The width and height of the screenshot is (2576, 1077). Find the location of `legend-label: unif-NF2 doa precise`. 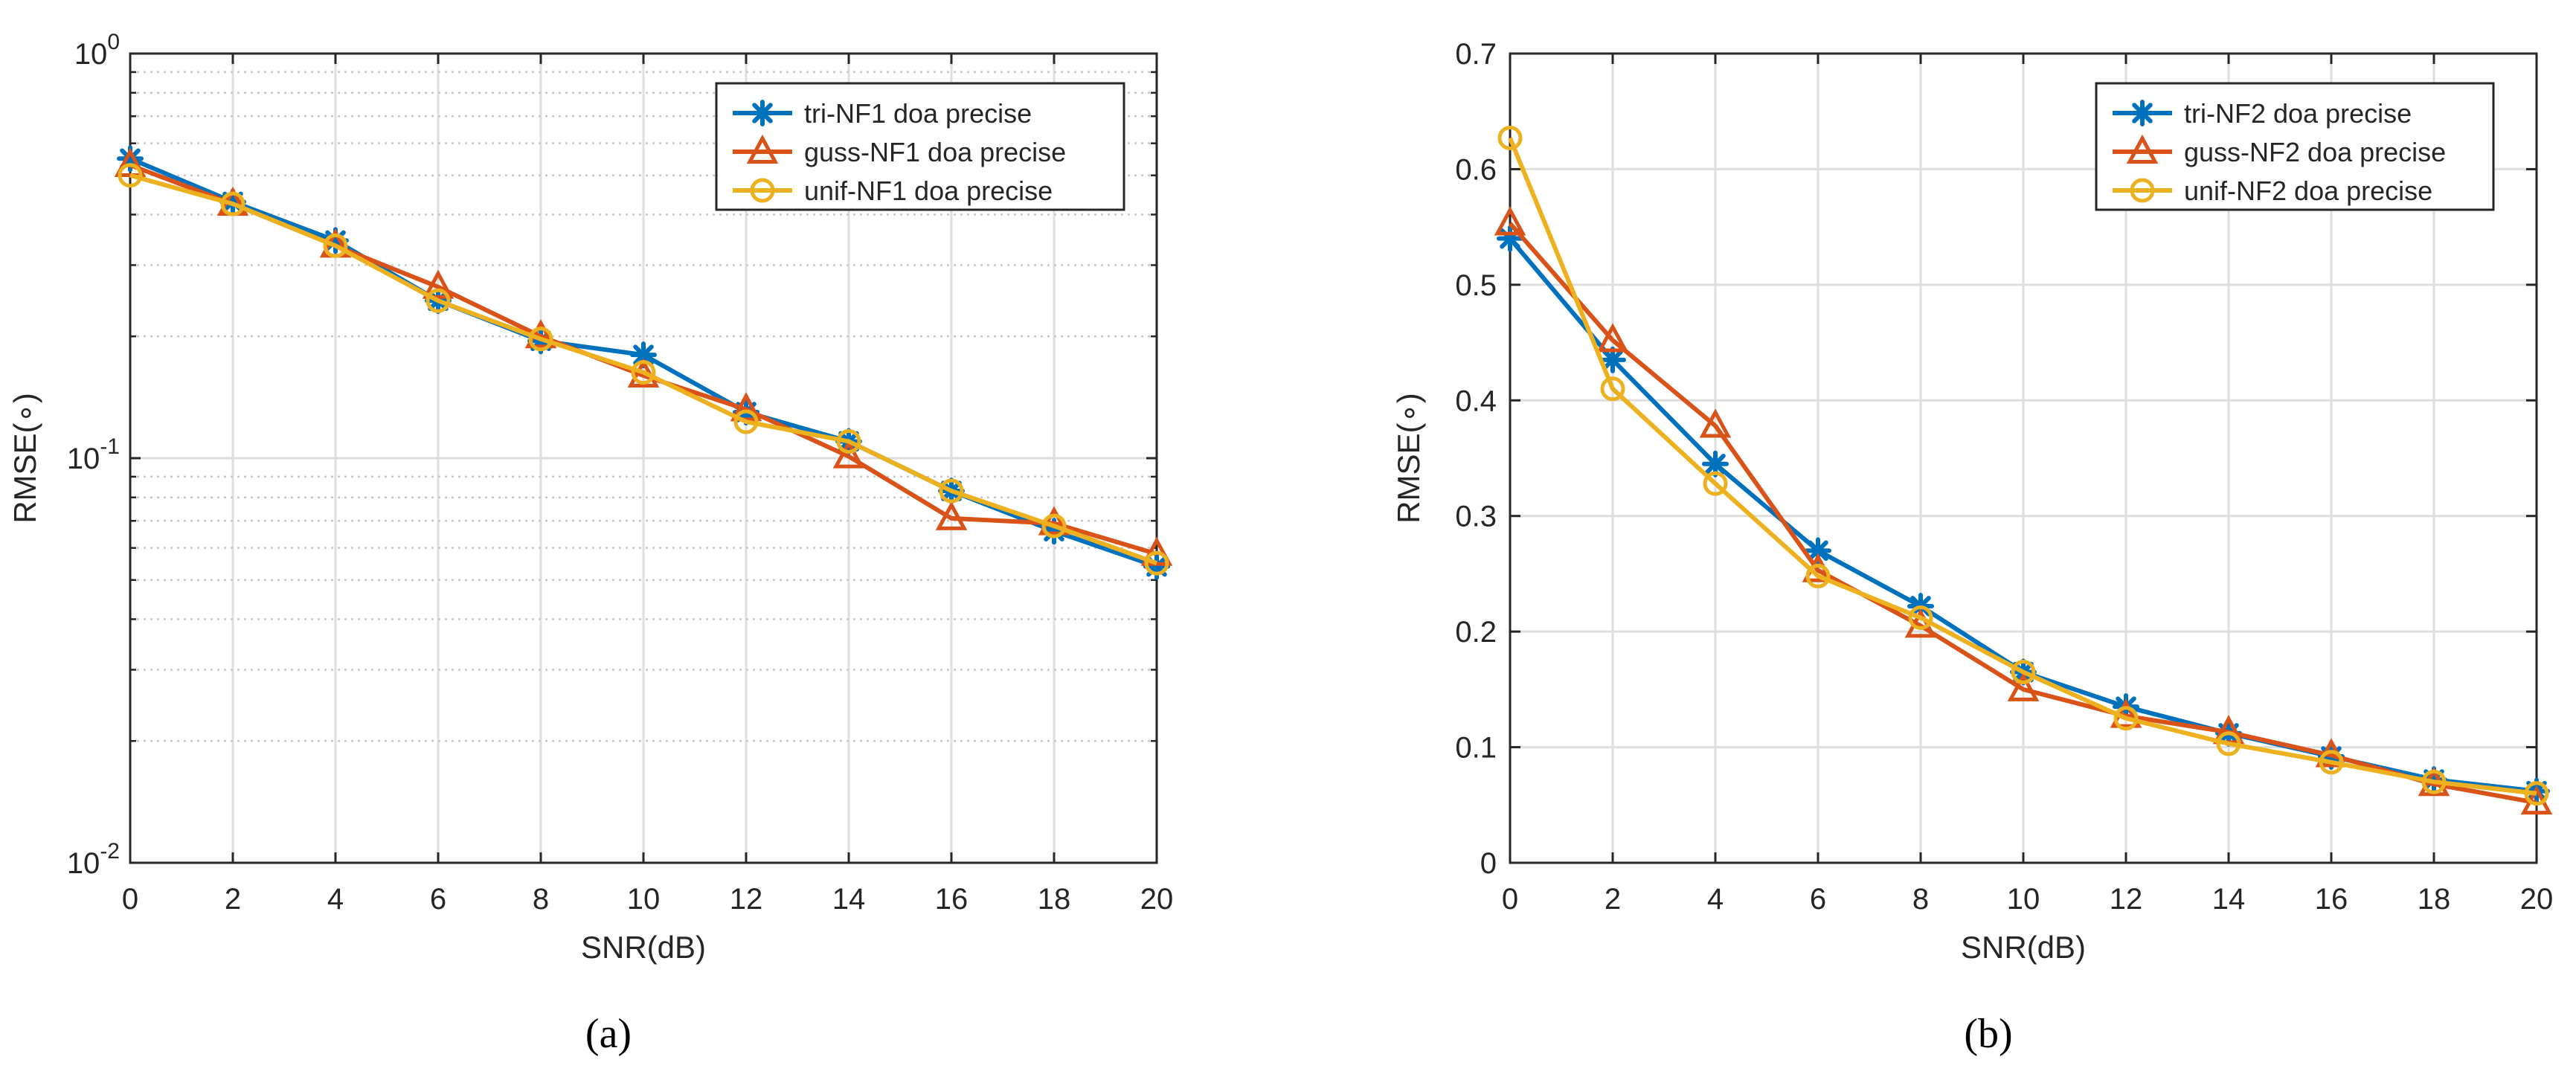

legend-label: unif-NF2 doa precise is located at coordinates (2308, 191).